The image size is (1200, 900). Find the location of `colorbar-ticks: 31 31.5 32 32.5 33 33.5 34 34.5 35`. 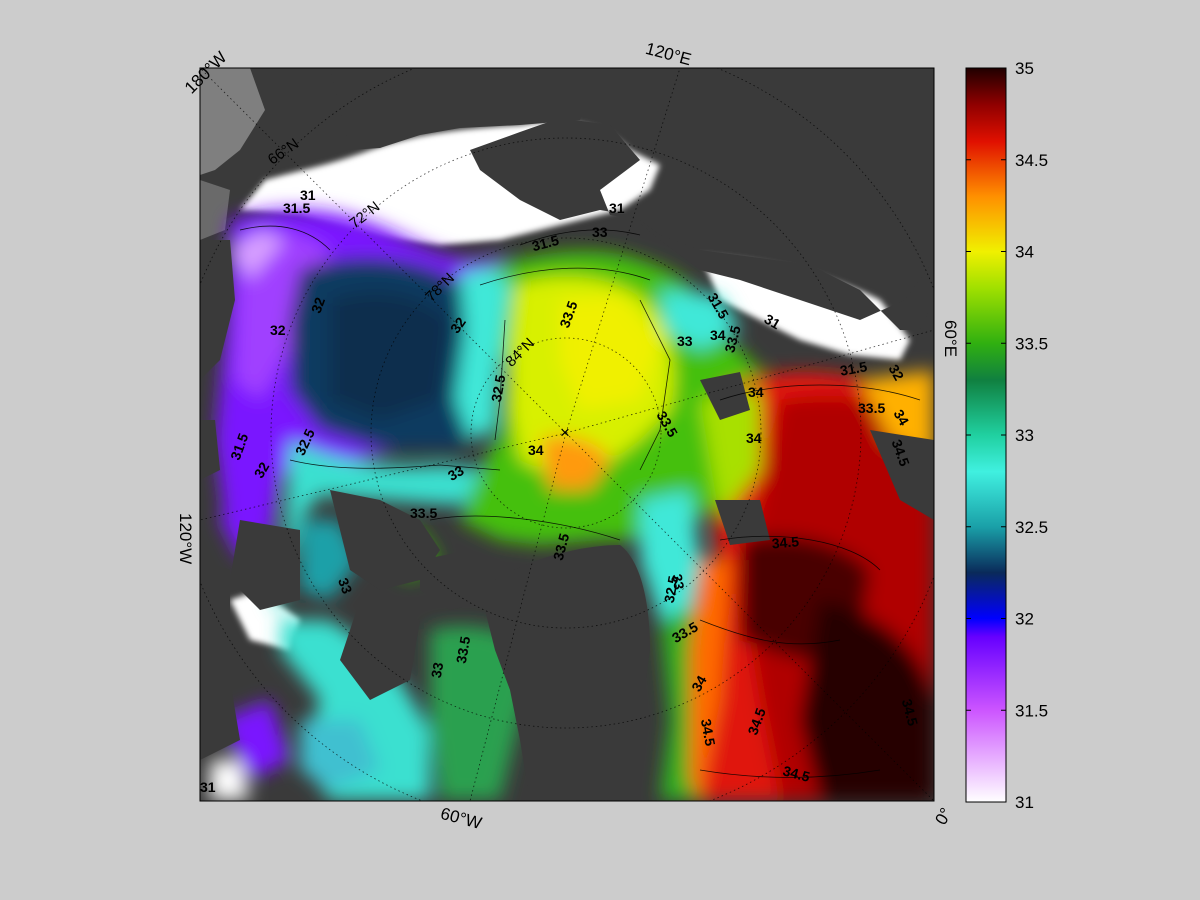

colorbar-ticks: 31 31.5 32 32.5 33 33.5 34 34.5 35 is located at coordinates (1007, 435).